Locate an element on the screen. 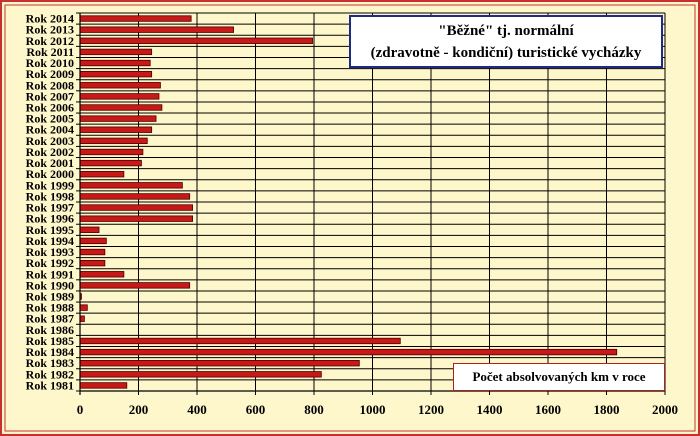 Image resolution: width=700 pixels, height=436 pixels. legend: Počet absolvovaných km v roce is located at coordinates (559, 377).